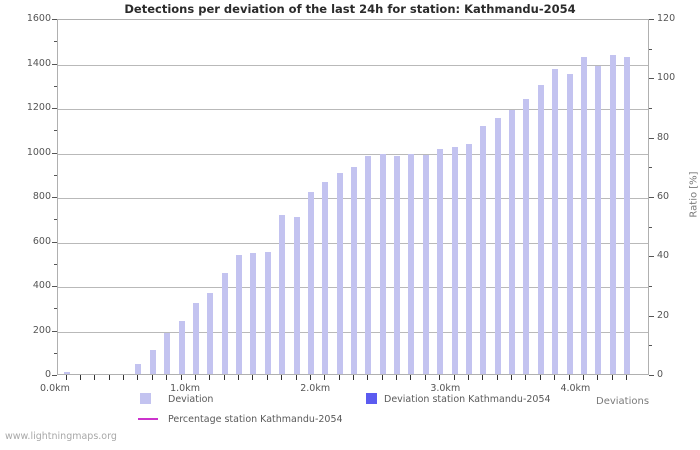  What do you see at coordinates (47, 374) in the screenshot?
I see `y-axis-tick-label: 0` at bounding box center [47, 374].